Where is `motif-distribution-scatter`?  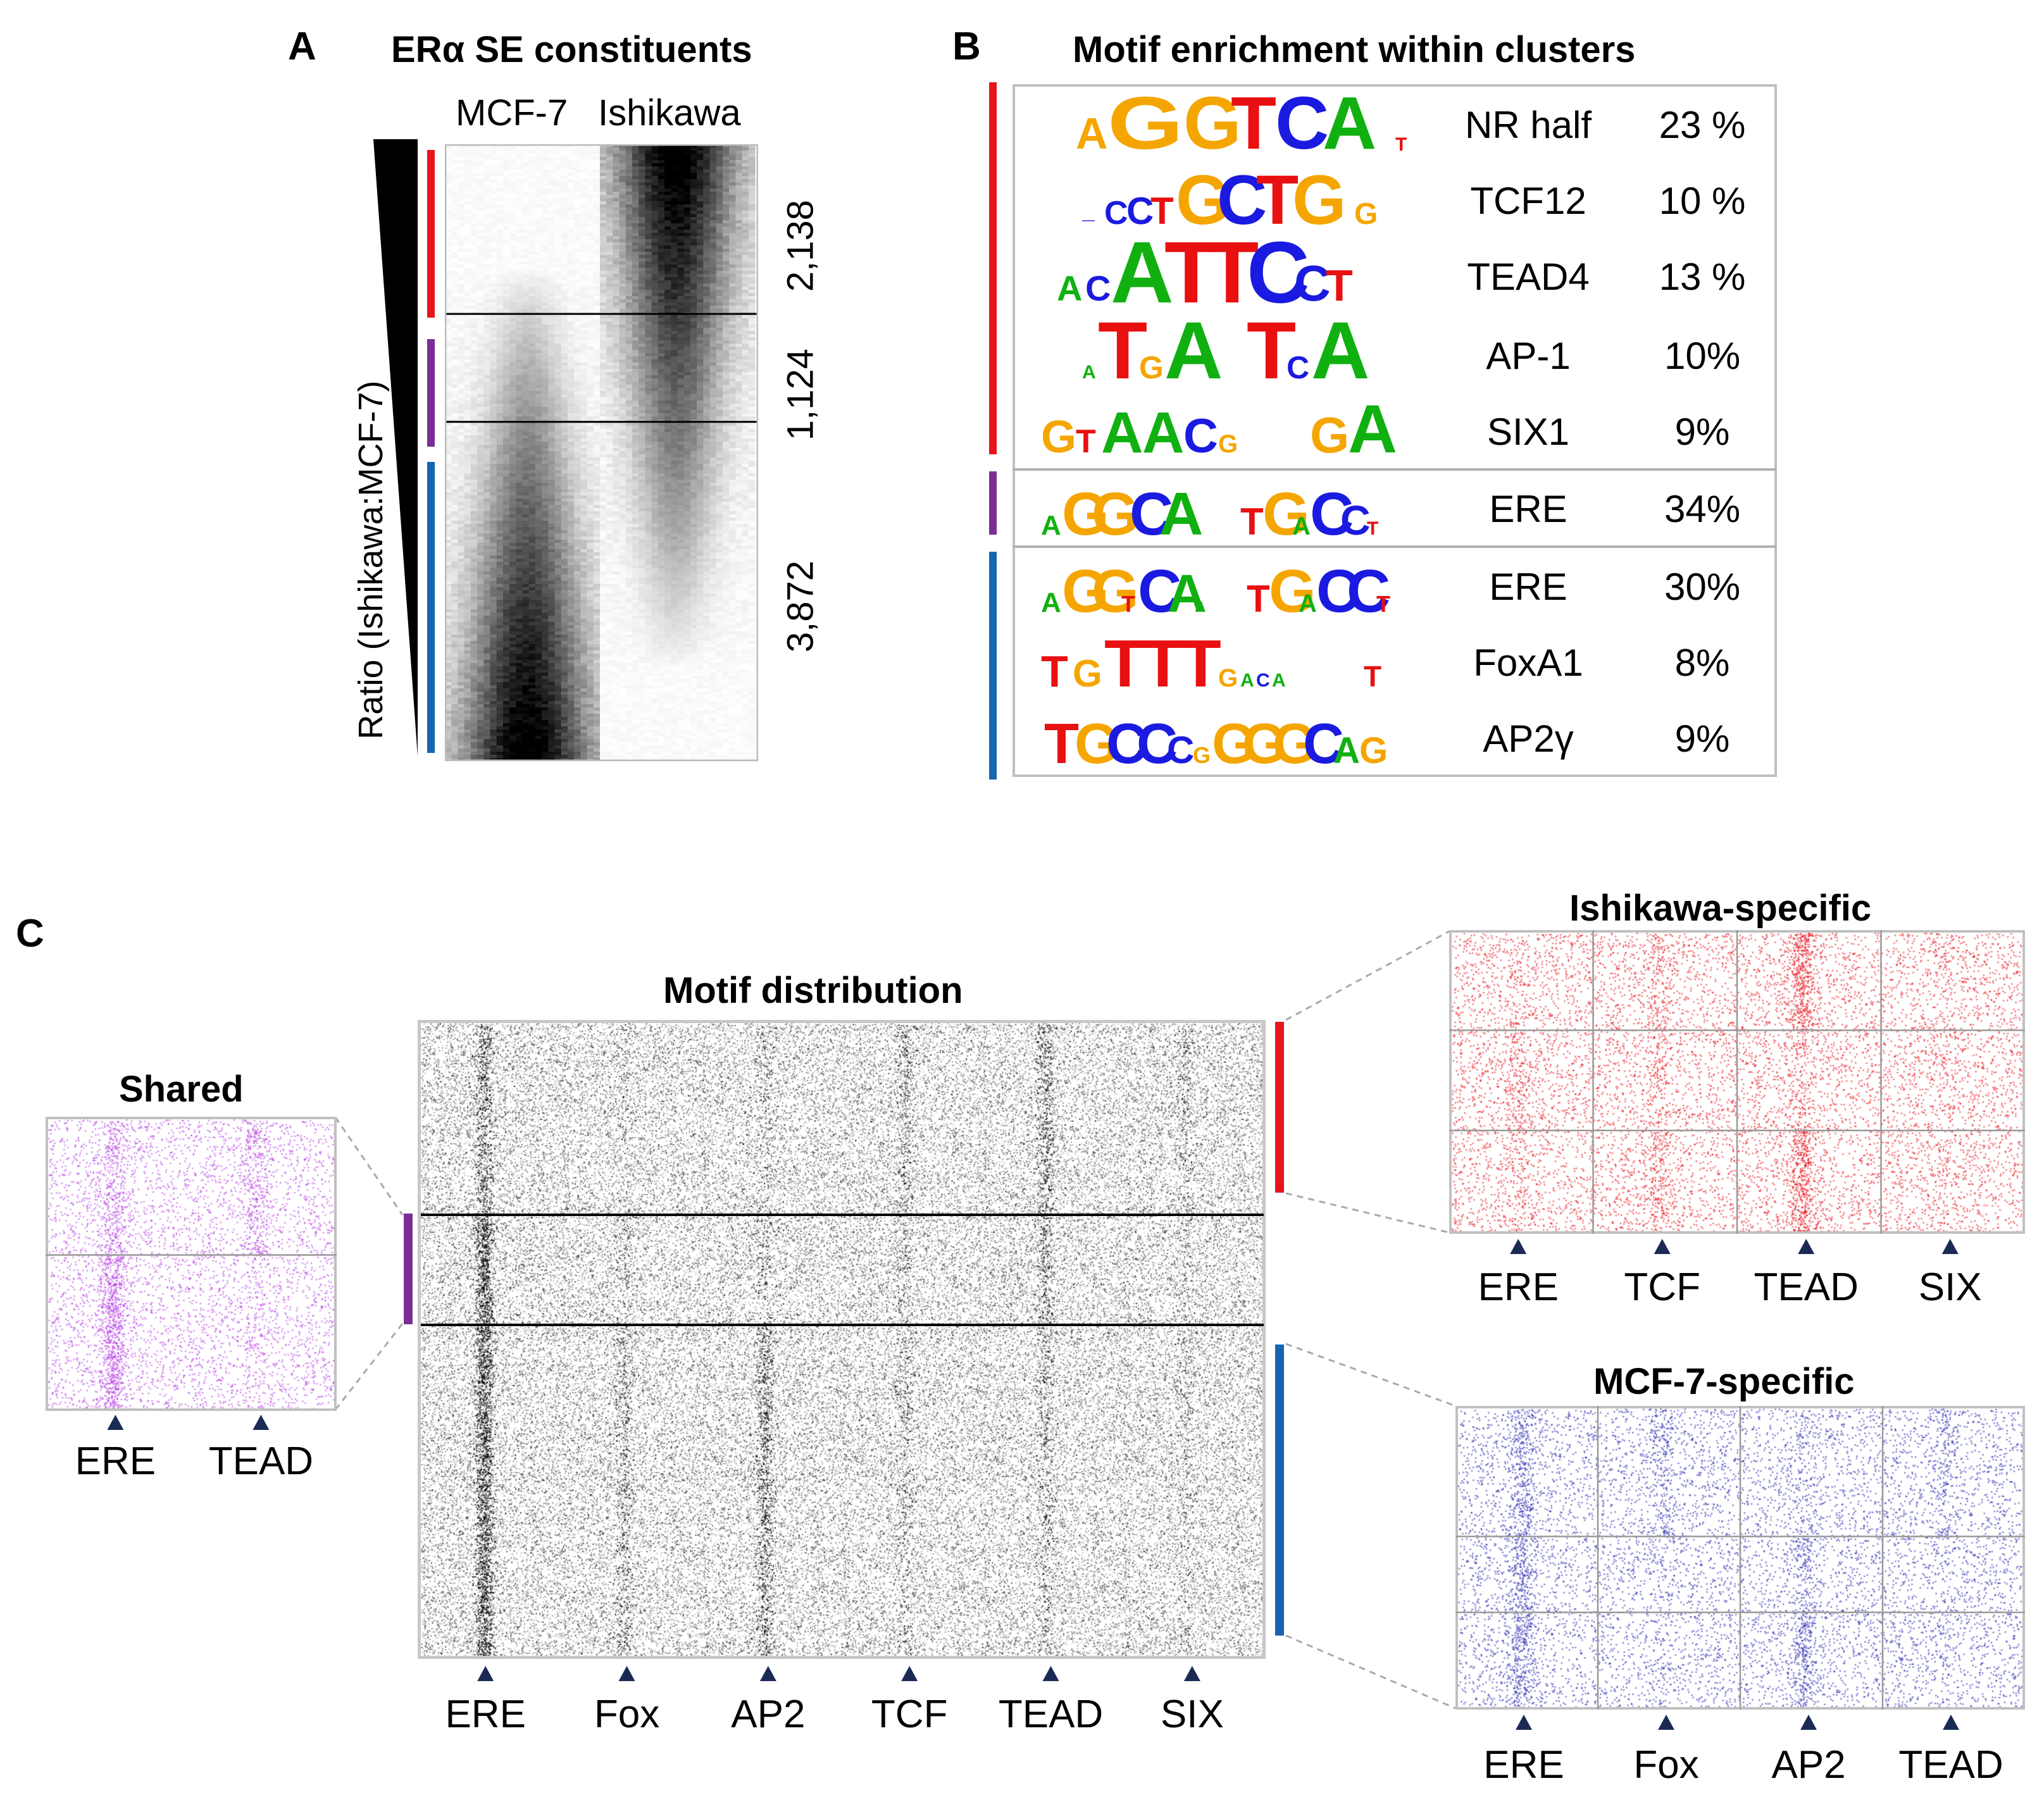 motif-distribution-scatter is located at coordinates (841, 1339).